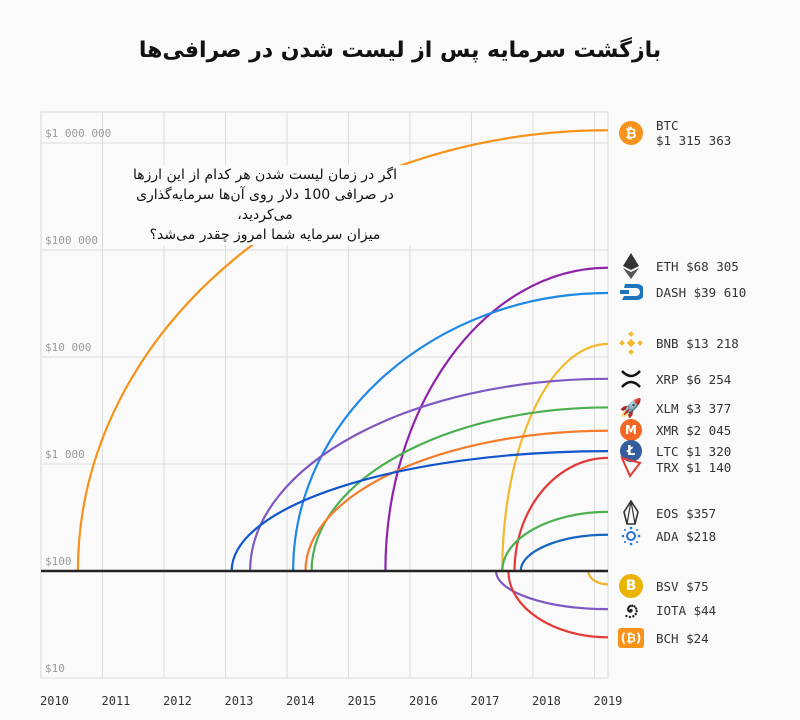 This screenshot has width=800, height=720. I want to click on y-tick-label: $10 000, so click(68, 347).